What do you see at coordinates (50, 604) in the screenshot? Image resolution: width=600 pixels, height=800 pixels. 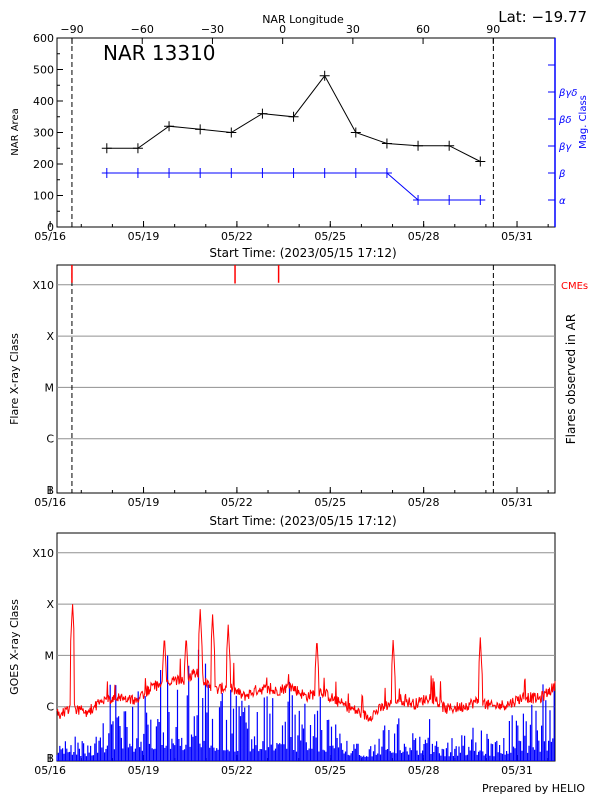 I see `panel3-y-tick-label: X` at bounding box center [50, 604].